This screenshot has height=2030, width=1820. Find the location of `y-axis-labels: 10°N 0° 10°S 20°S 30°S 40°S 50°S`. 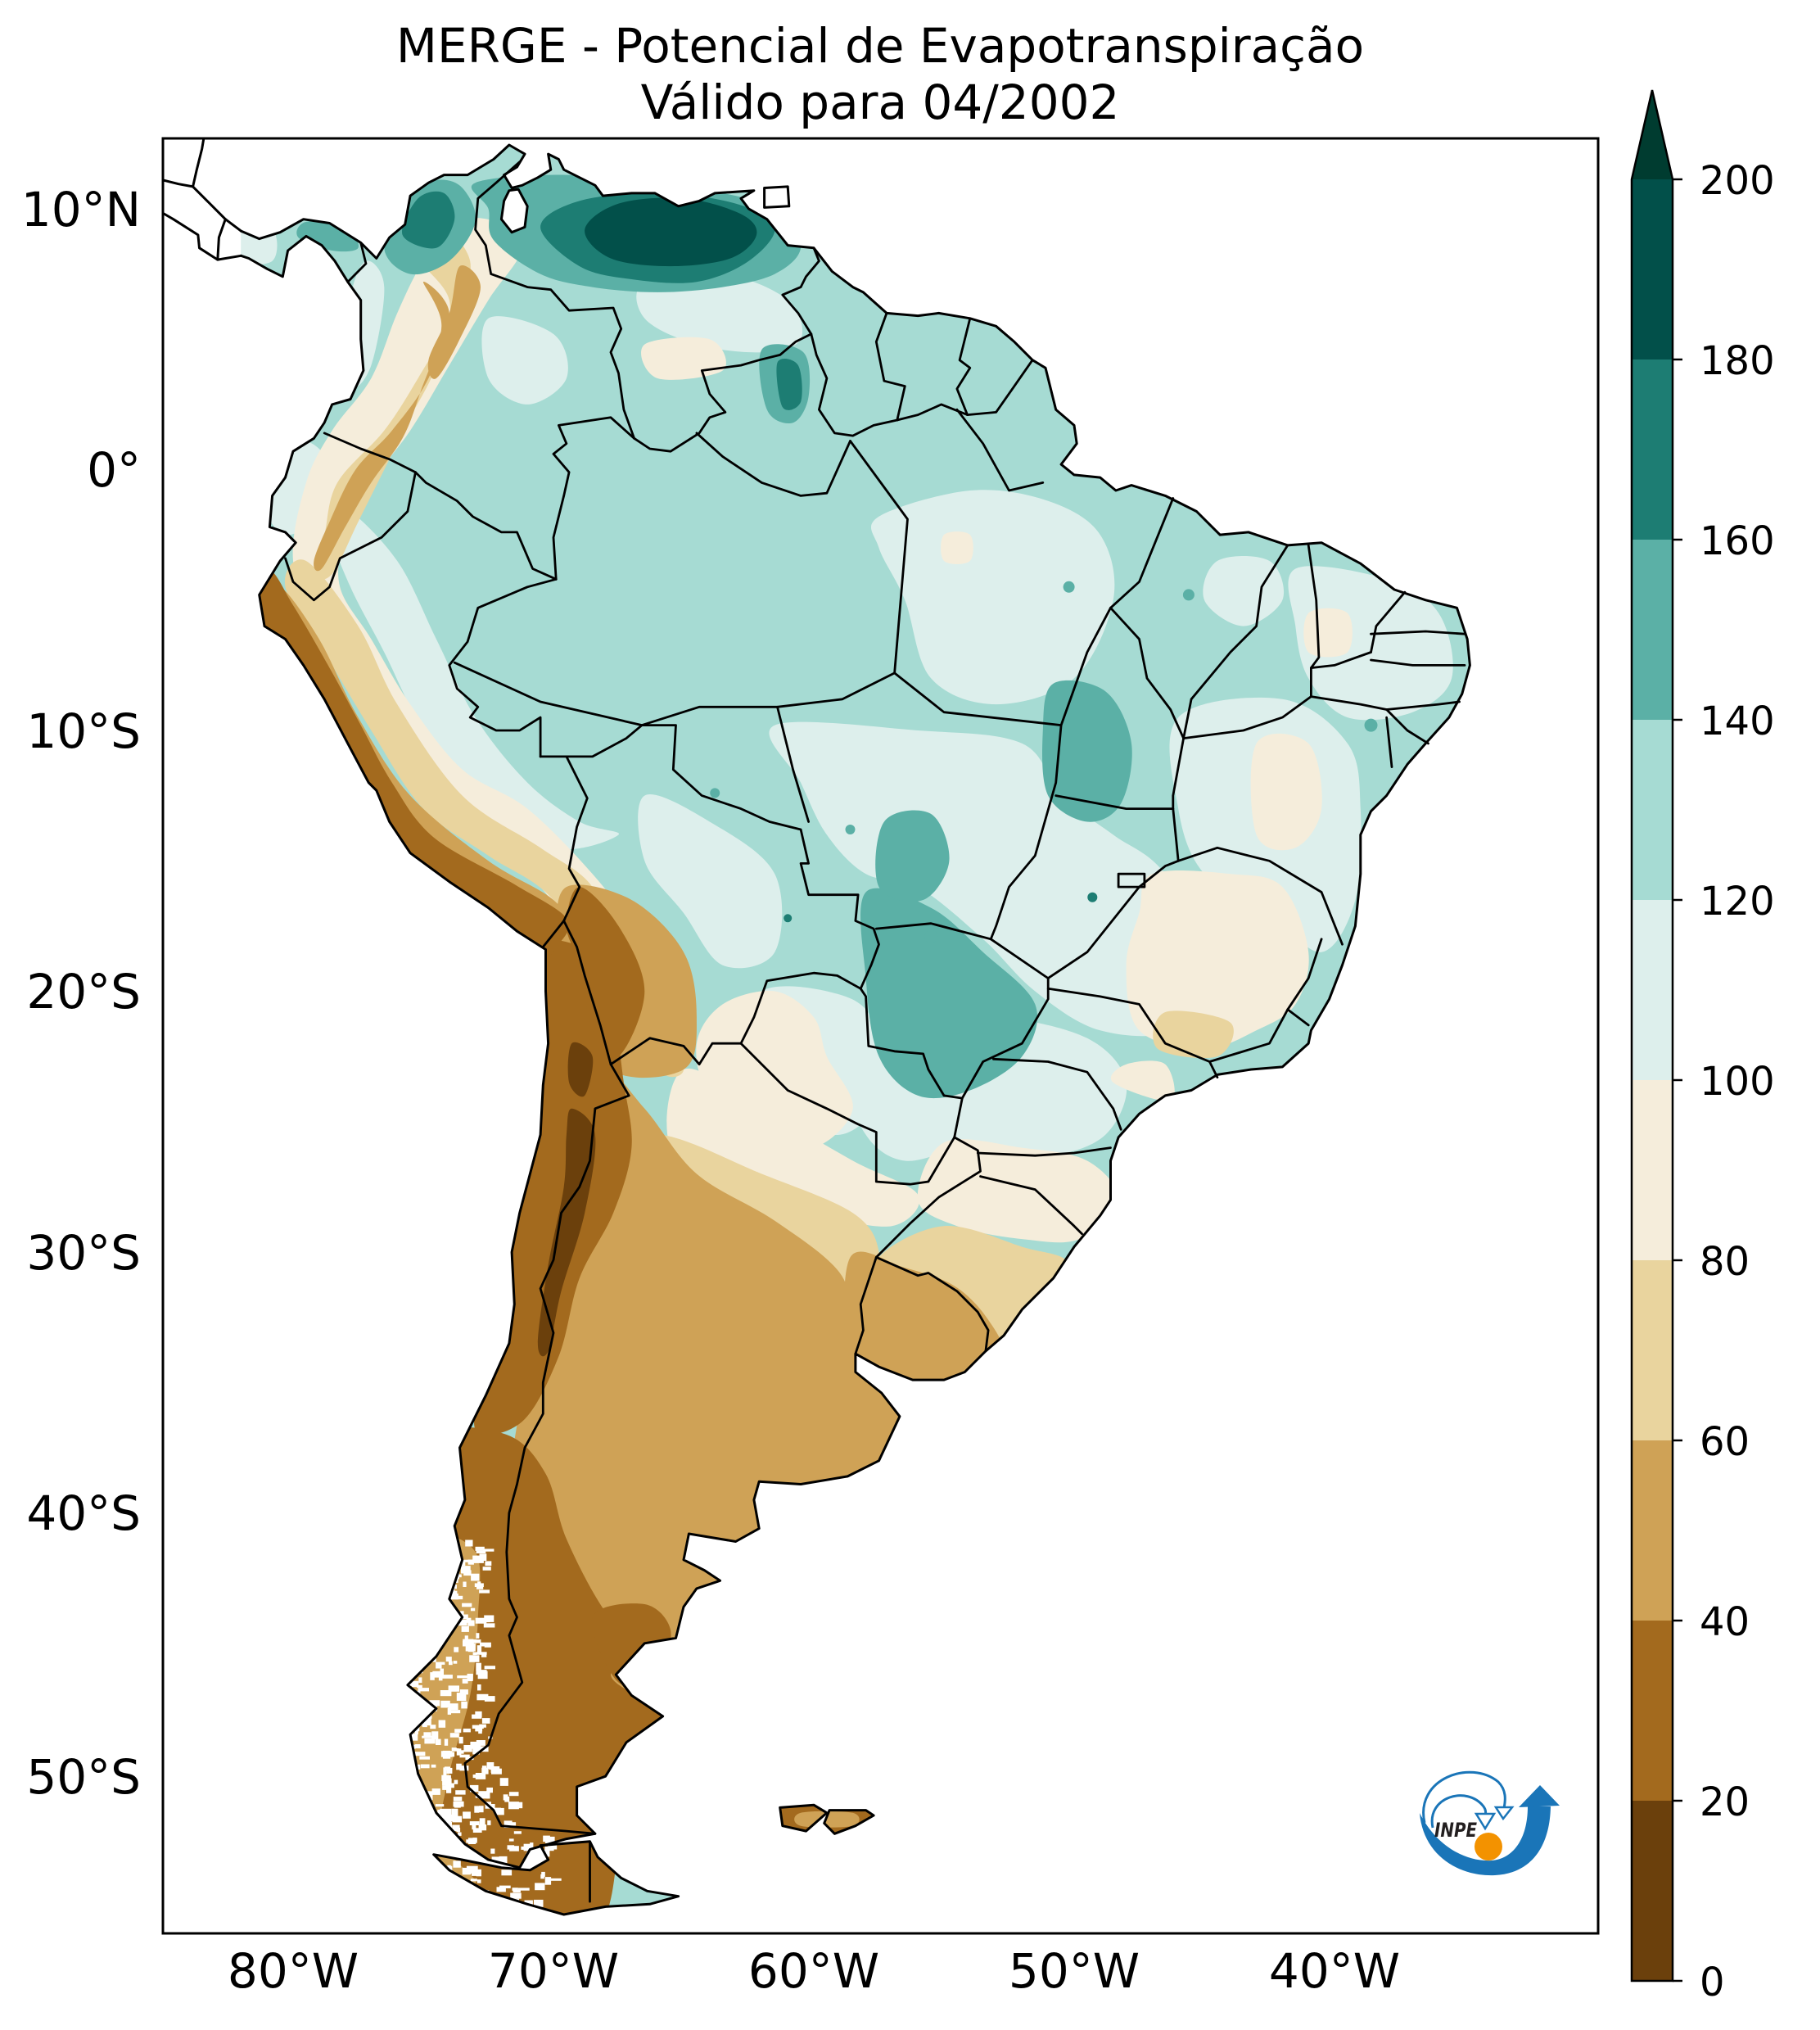

y-axis-labels: 10°N 0° 10°S 20°S 30°S 40°S 50°S is located at coordinates (81, 993).